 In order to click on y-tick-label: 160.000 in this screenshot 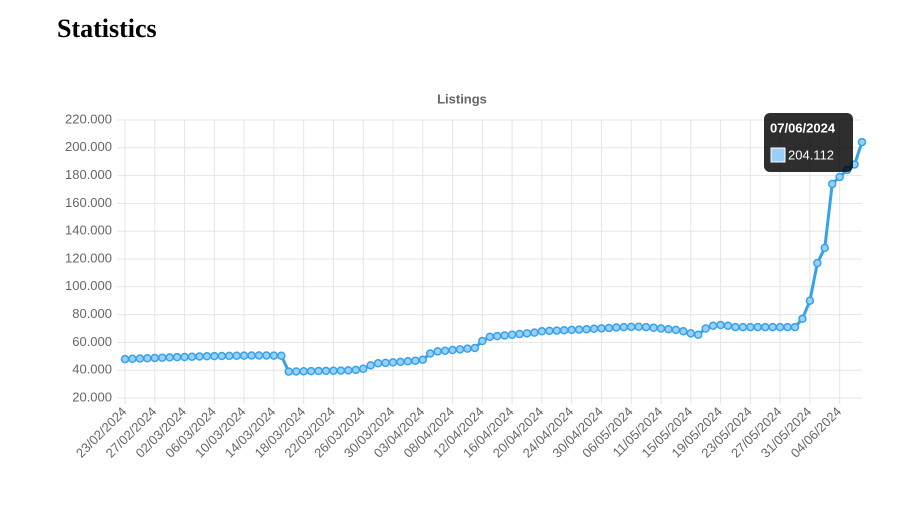, I will do `click(88, 202)`.